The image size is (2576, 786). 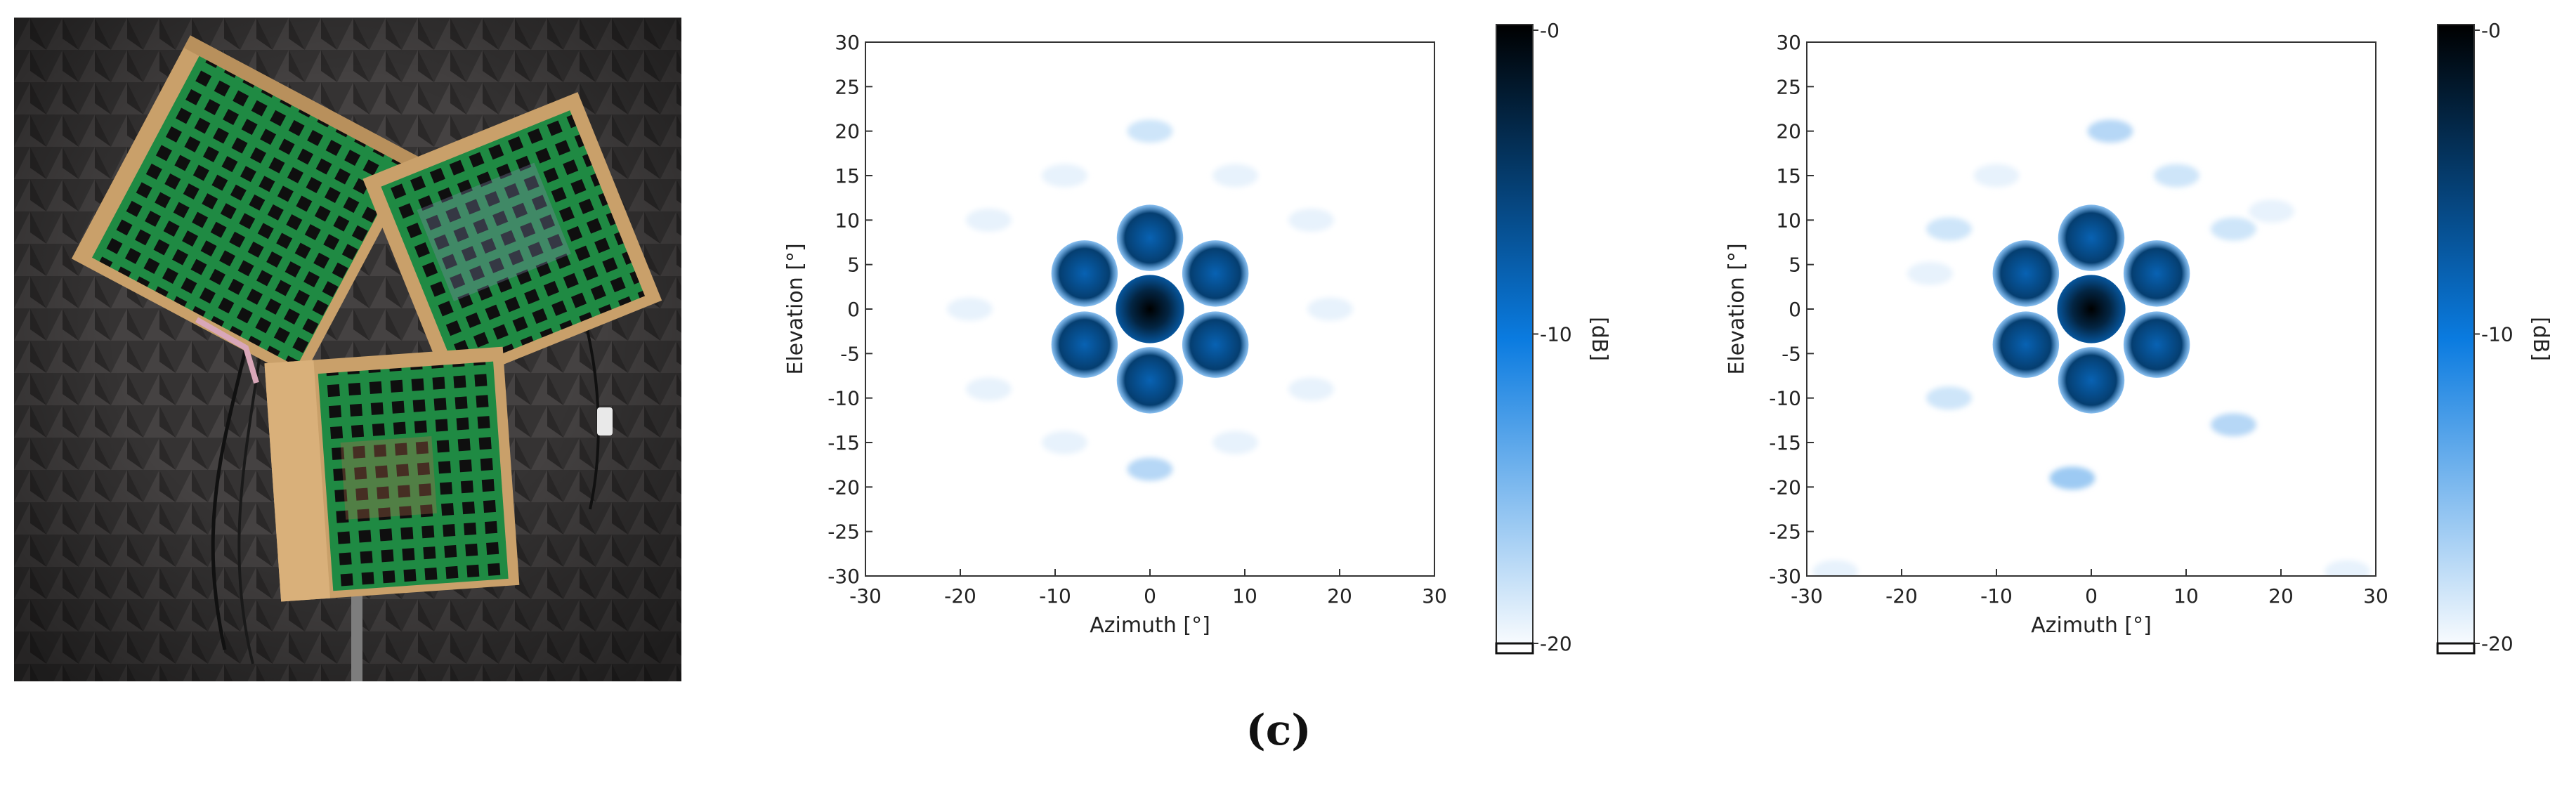 What do you see at coordinates (1278, 731) in the screenshot?
I see `panel-label: (c)` at bounding box center [1278, 731].